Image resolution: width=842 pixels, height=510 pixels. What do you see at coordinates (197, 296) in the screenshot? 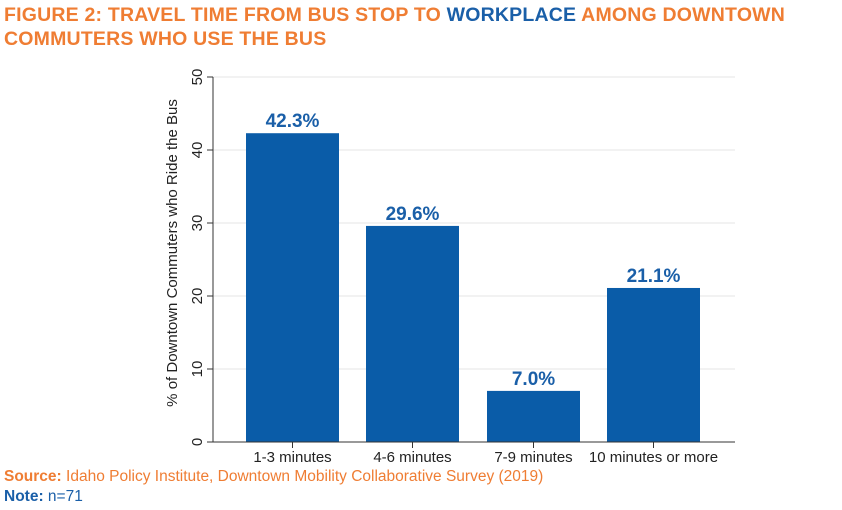
I see `y-tick-label-20: 20` at bounding box center [197, 296].